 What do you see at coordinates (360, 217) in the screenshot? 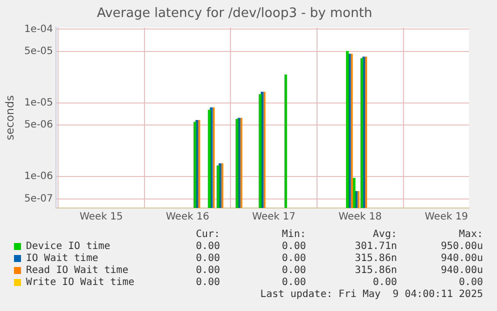
I see `x-tick-label: Week 18` at bounding box center [360, 217].